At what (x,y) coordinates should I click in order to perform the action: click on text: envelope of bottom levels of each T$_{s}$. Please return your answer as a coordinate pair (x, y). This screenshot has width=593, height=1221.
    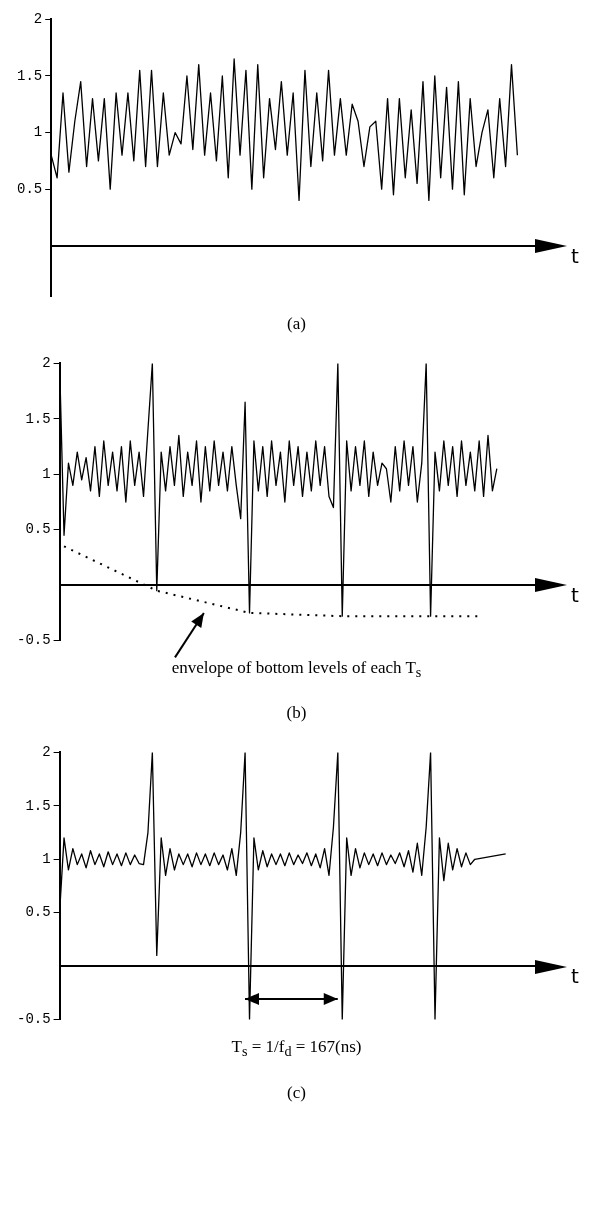
    Looking at the image, I should click on (296, 670).